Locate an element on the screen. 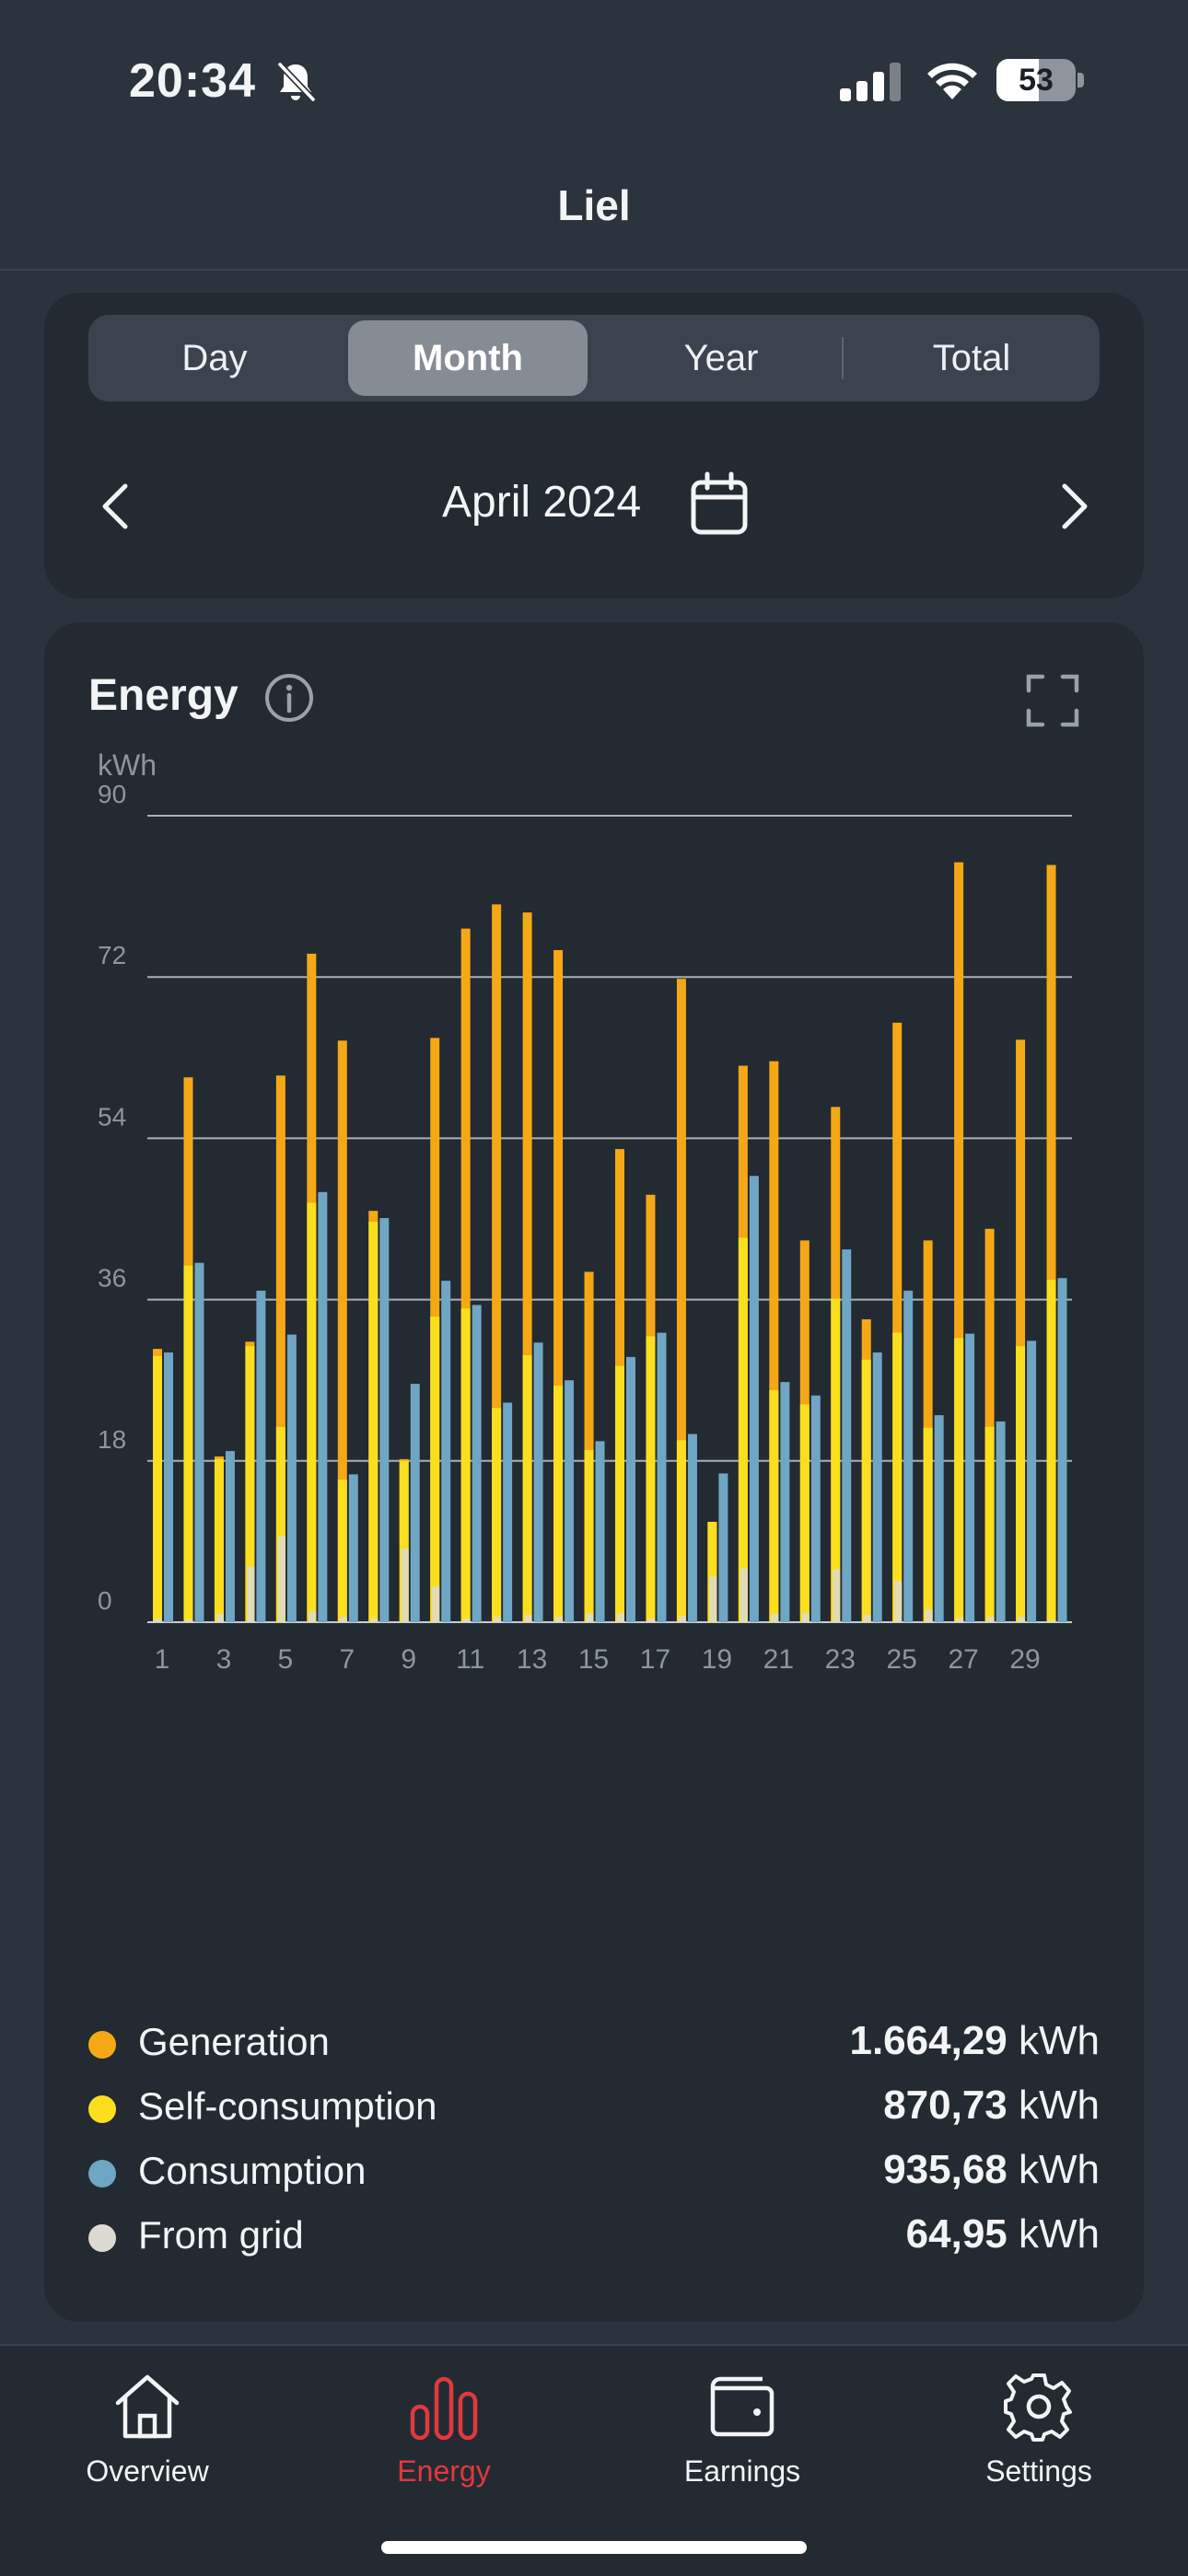  battery-icon: 53 is located at coordinates (1040, 80).